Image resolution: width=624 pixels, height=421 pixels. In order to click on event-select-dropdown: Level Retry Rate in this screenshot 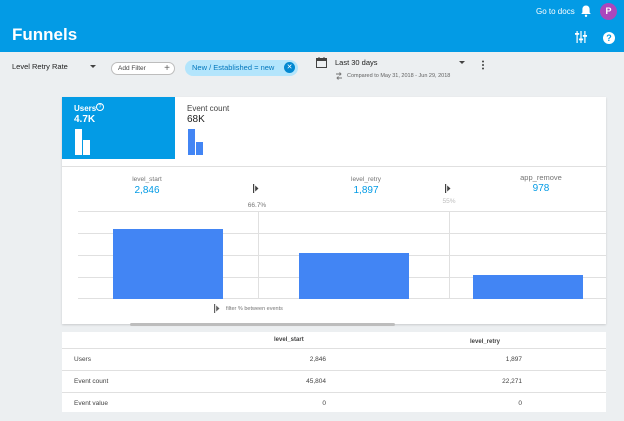, I will do `click(56, 69)`.